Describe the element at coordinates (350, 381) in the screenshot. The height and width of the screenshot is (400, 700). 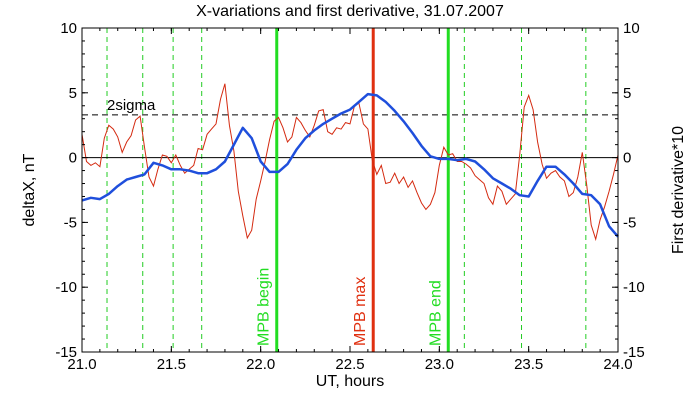
I see `x-axis-label: UT, hours` at that location.